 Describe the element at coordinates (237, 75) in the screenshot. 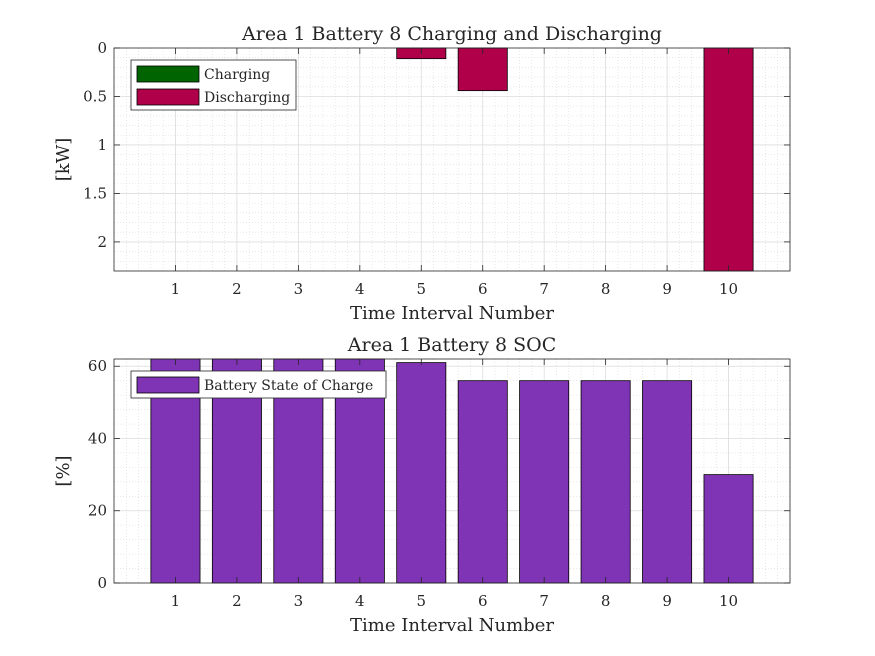

I see `legend-label-charging: Charging` at that location.